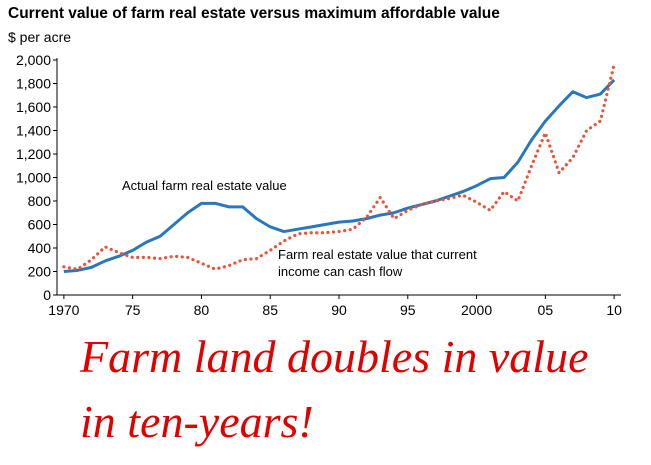 This screenshot has height=465, width=651. Describe the element at coordinates (33, 60) in the screenshot. I see `y-tick-label: 2,000` at that location.